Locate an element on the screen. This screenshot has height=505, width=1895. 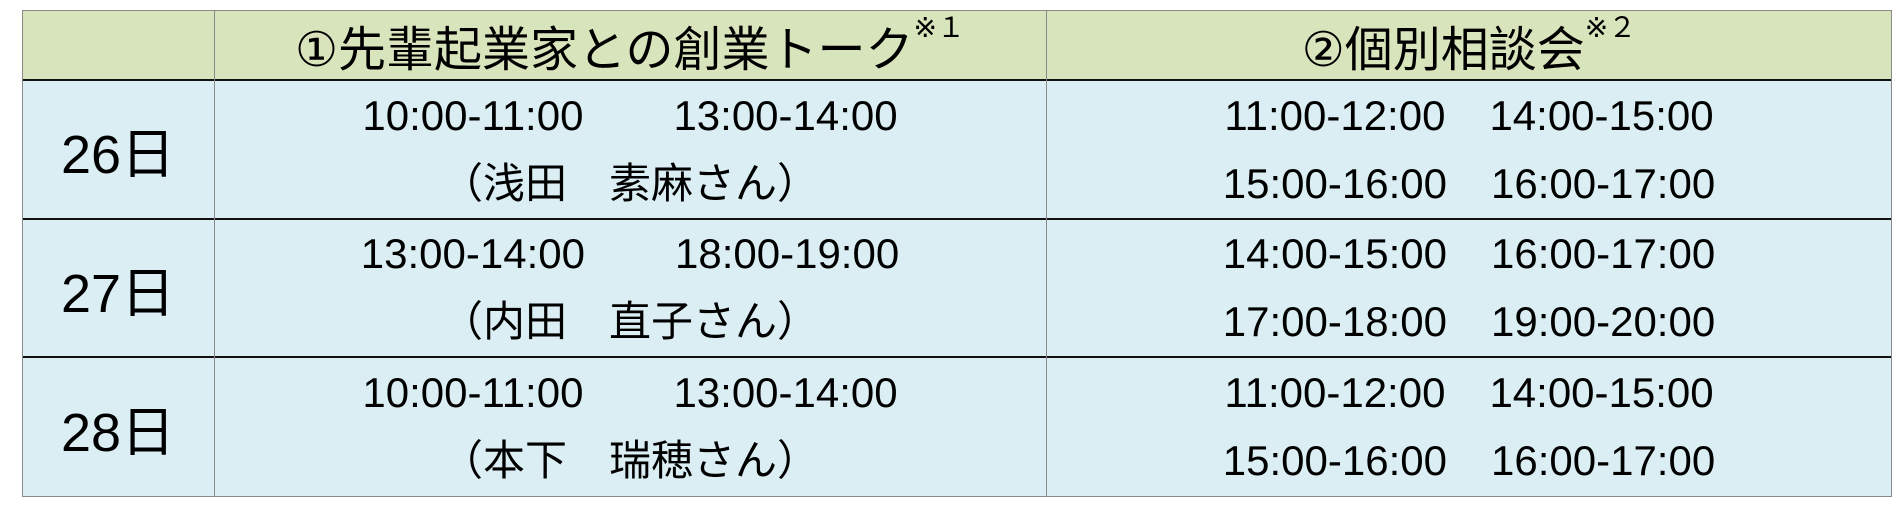
speaker-name: （内田 直子さん） is located at coordinates (629, 321).